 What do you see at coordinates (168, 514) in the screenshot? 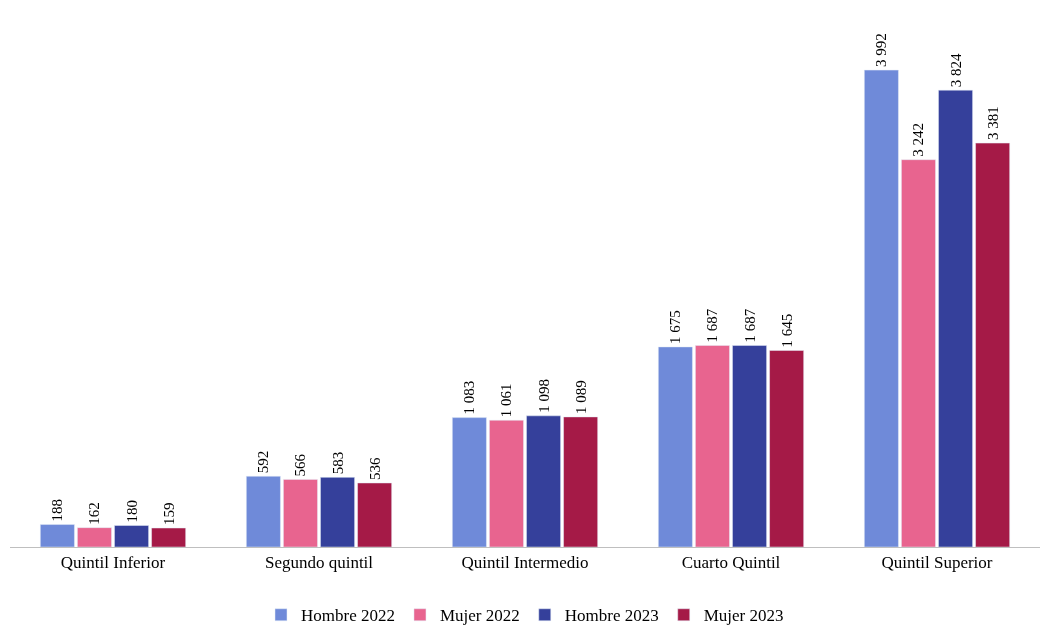
I see `data-label: 159` at bounding box center [168, 514].